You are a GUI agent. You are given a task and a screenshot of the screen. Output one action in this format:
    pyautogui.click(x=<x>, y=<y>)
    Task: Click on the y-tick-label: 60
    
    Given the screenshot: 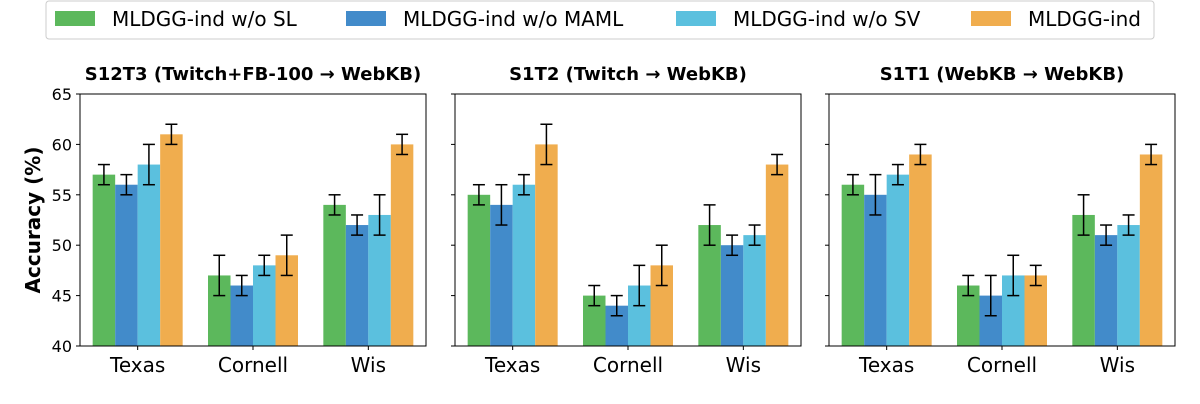 What is the action you would take?
    pyautogui.click(x=62, y=144)
    